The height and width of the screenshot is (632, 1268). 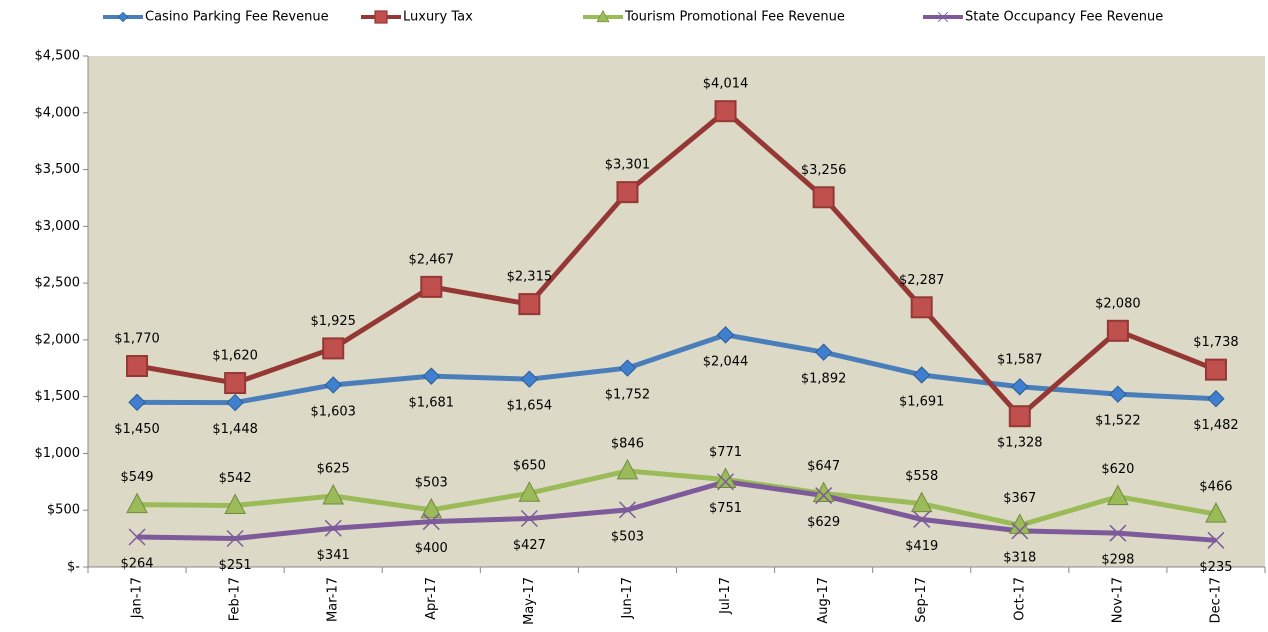 What do you see at coordinates (627, 598) in the screenshot?
I see `x-tick-label: Jun-17` at bounding box center [627, 598].